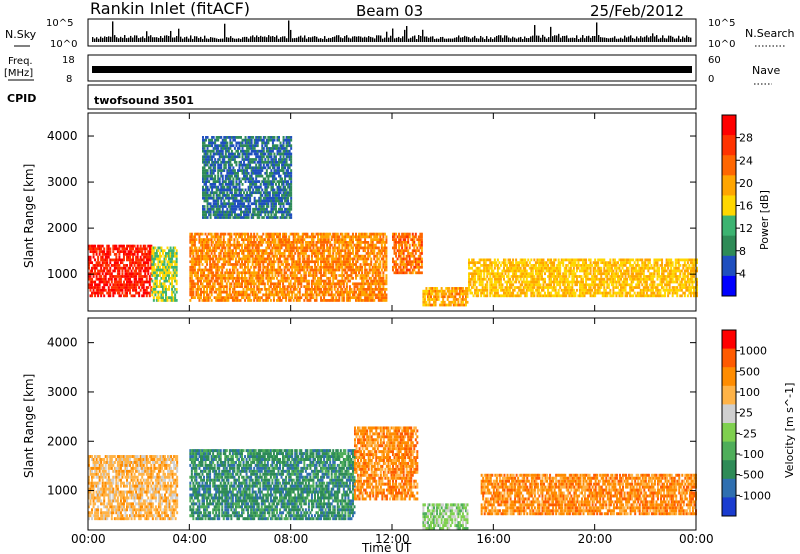 The image size is (800, 554). I want to click on freq-tick-top: 18, so click(68, 60).